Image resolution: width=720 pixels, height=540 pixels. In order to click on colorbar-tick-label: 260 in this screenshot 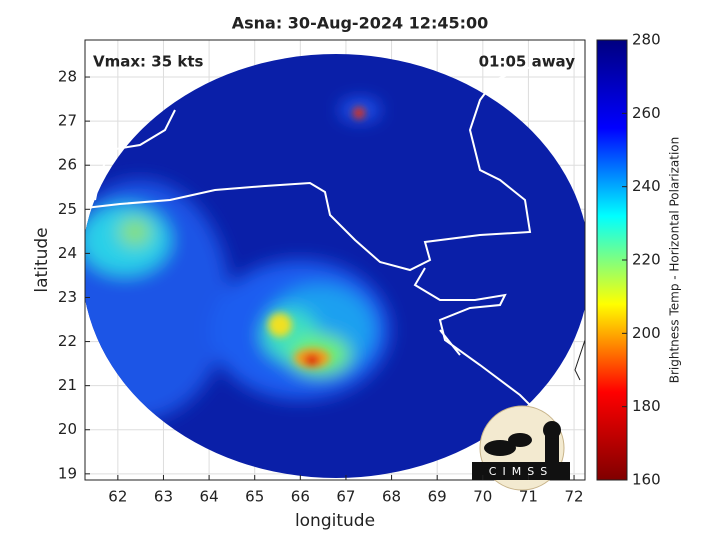, I will do `click(646, 113)`.